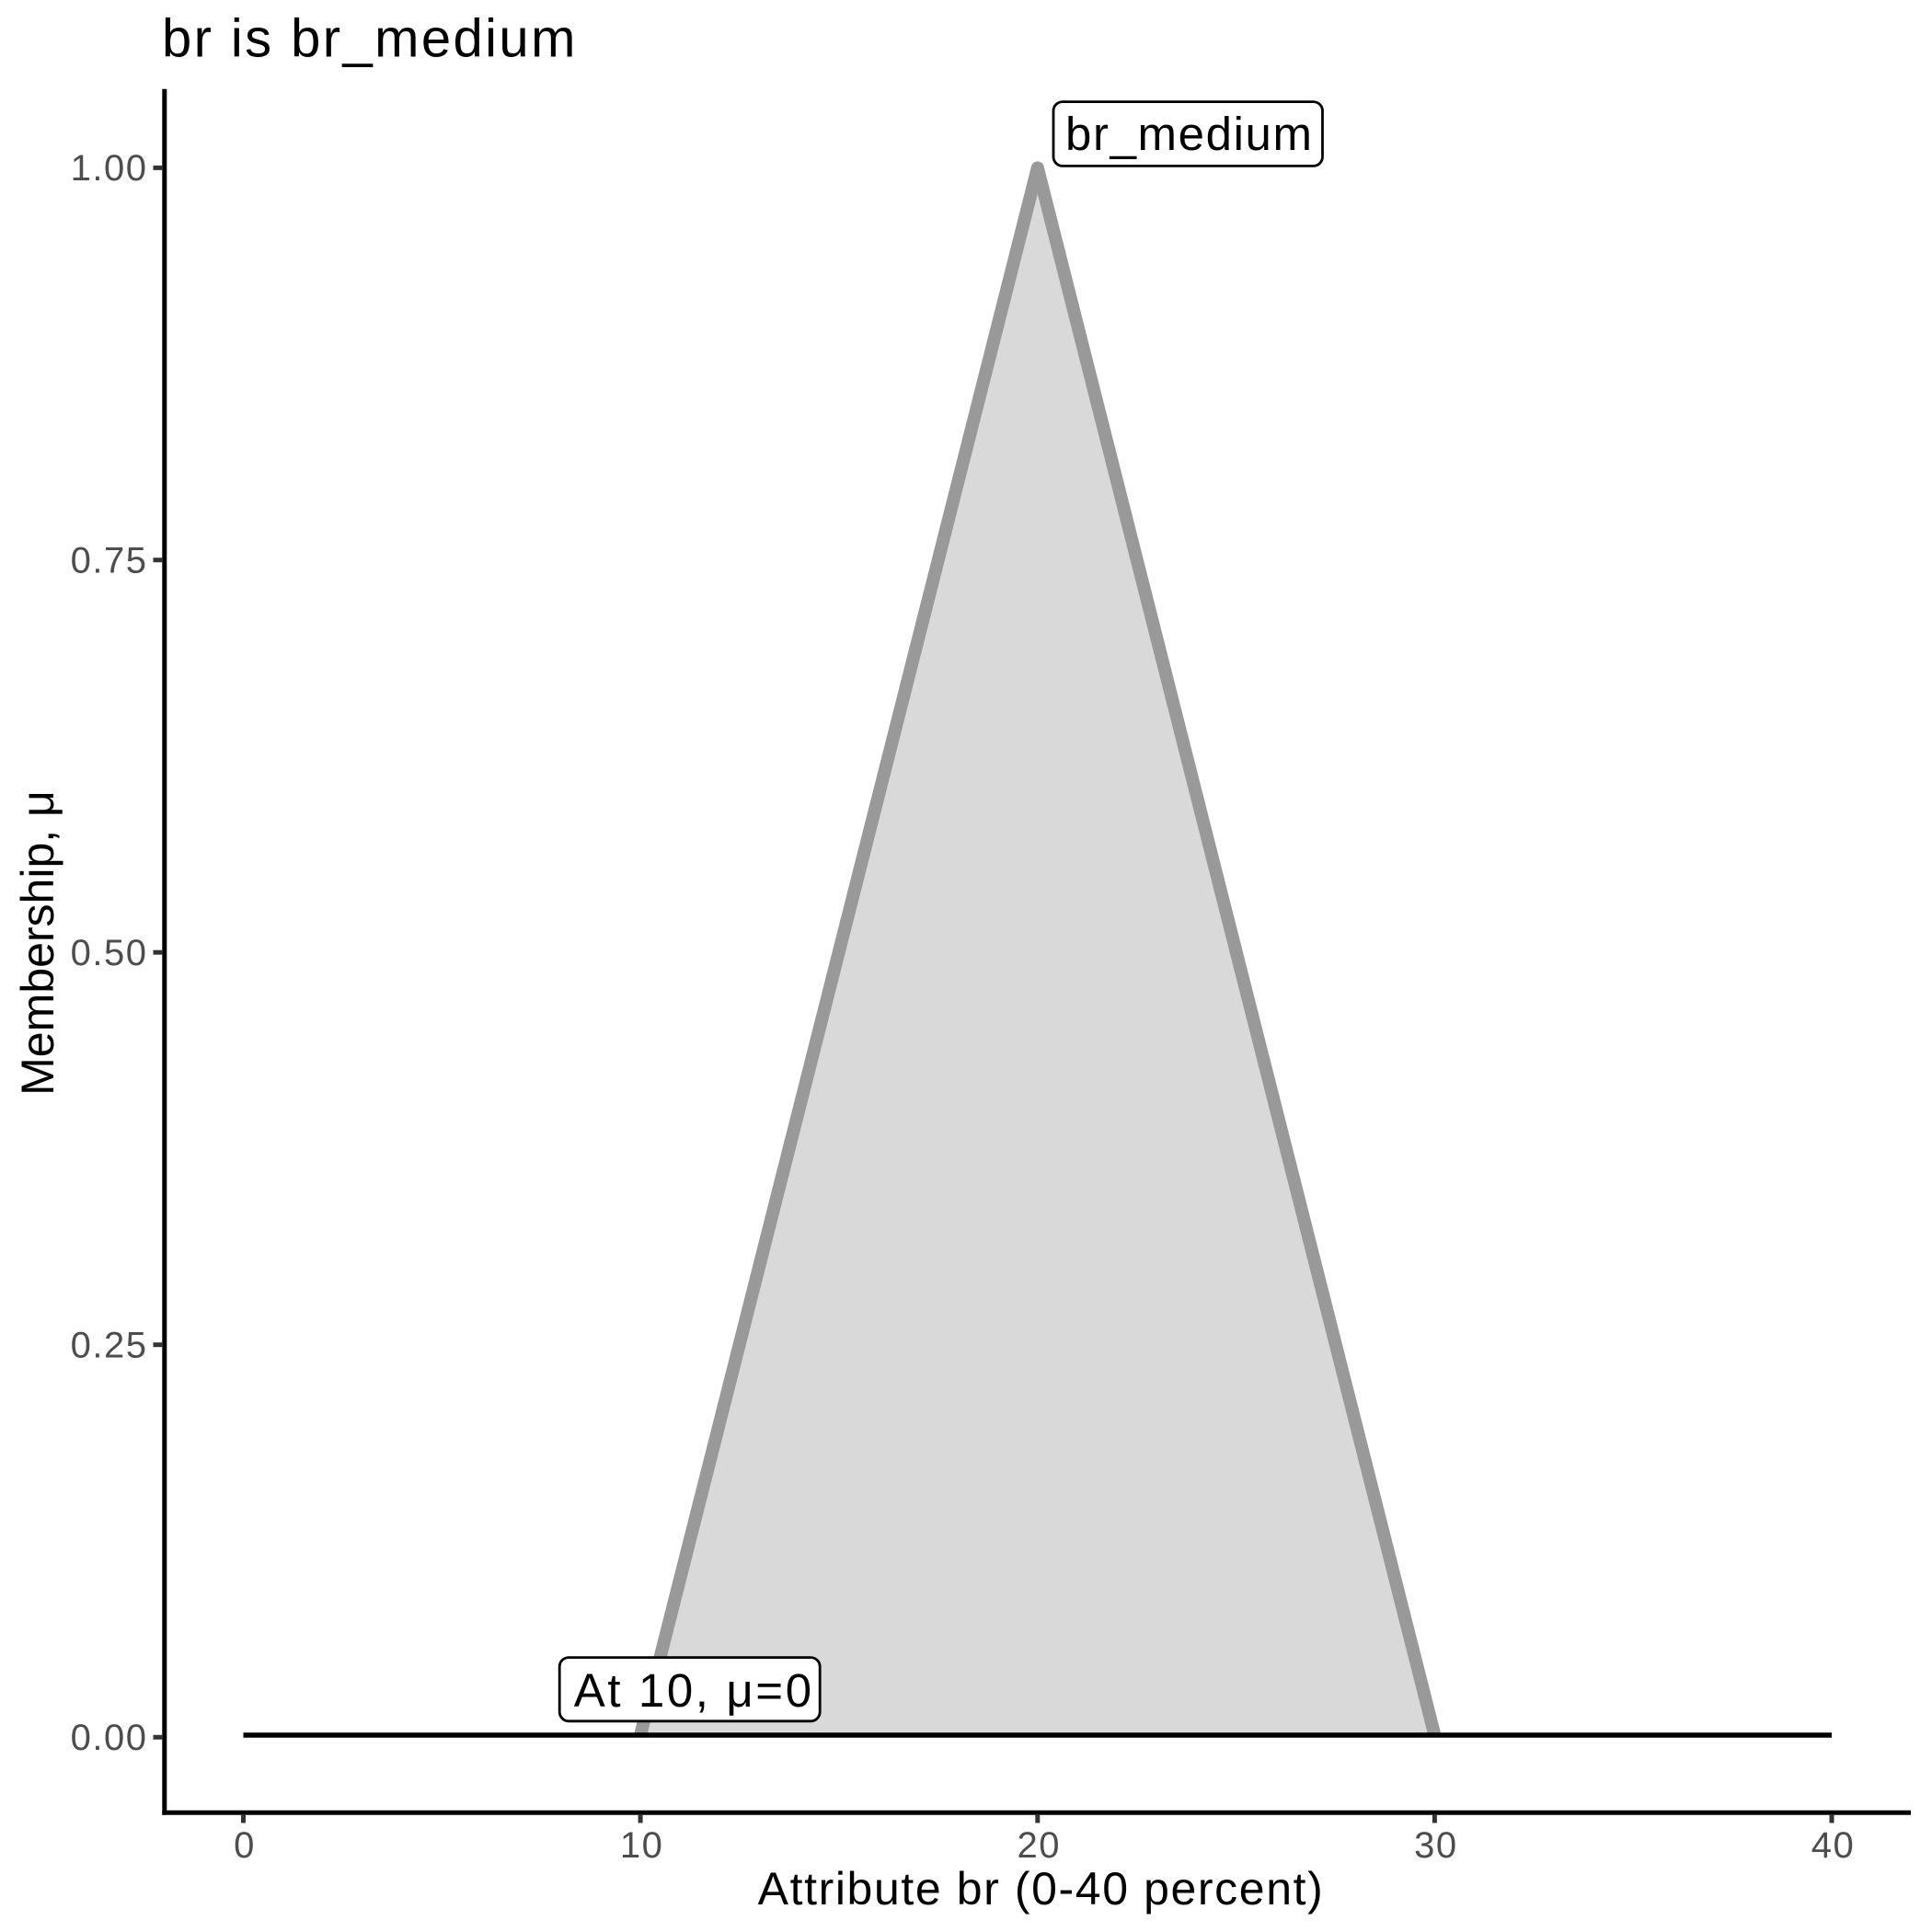  I want to click on svg-text: 0.25, so click(109, 1345).